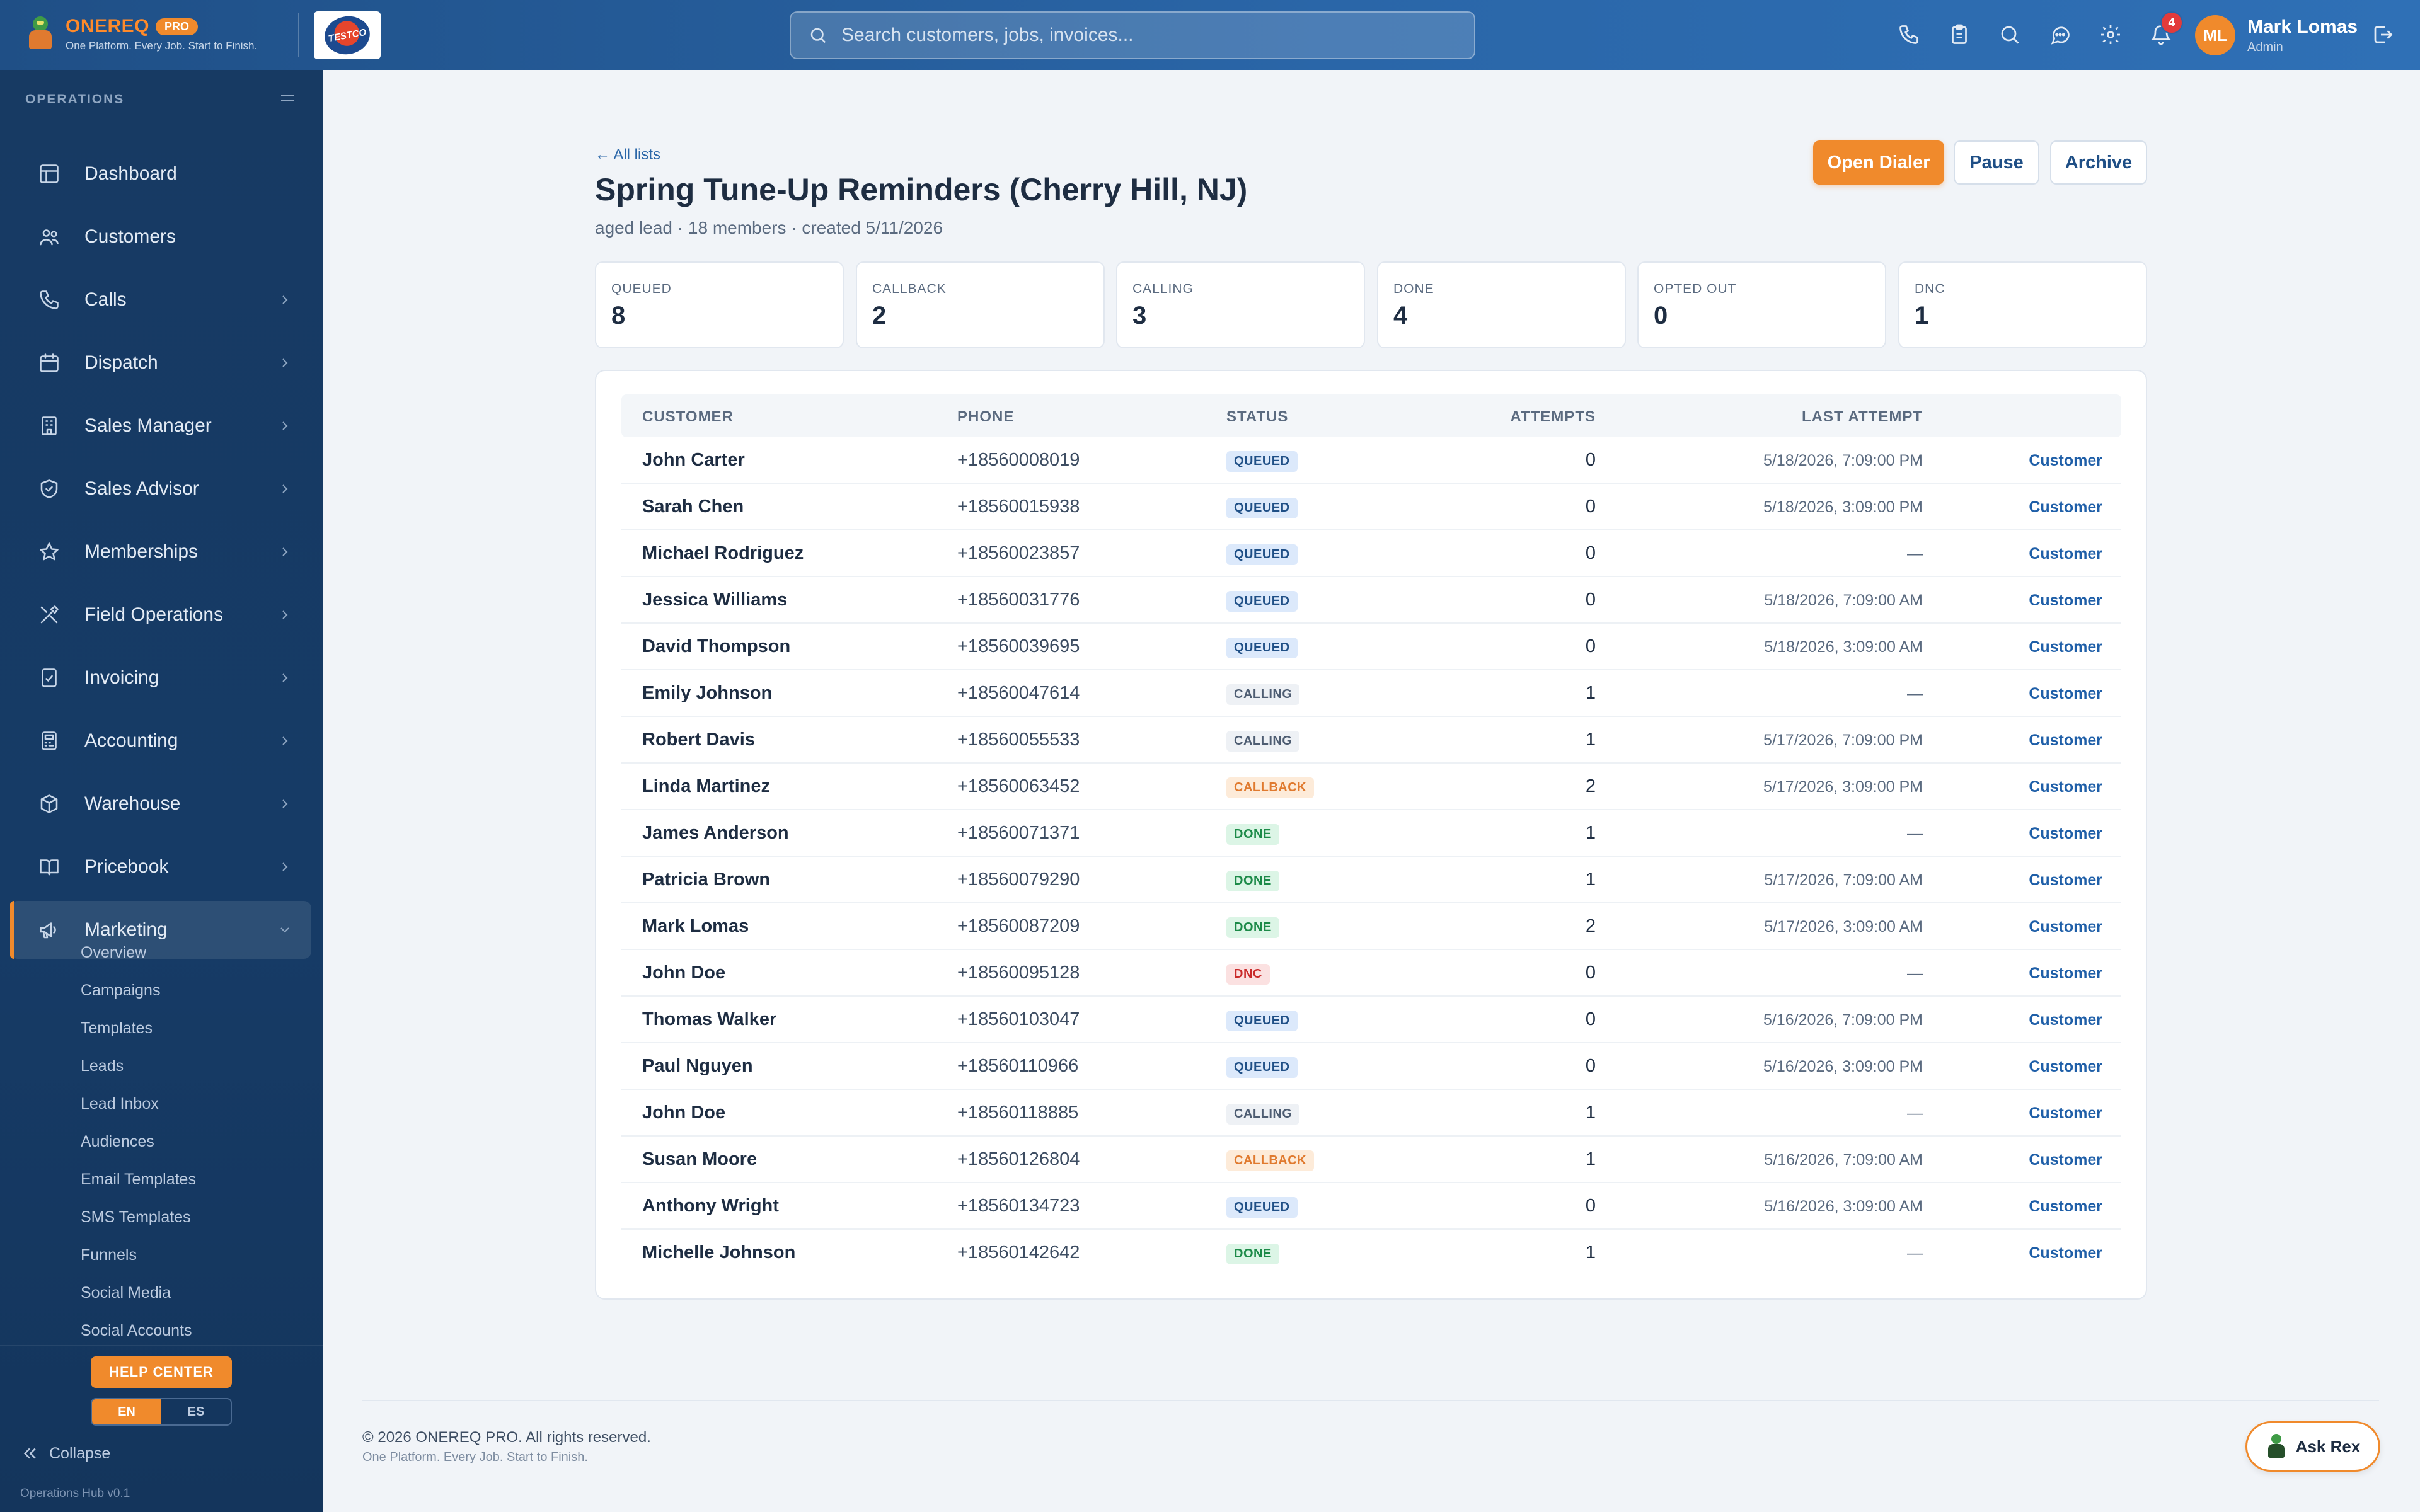  Describe the element at coordinates (1262, 1207) in the screenshot. I see `status-badge: QUEUED` at that location.